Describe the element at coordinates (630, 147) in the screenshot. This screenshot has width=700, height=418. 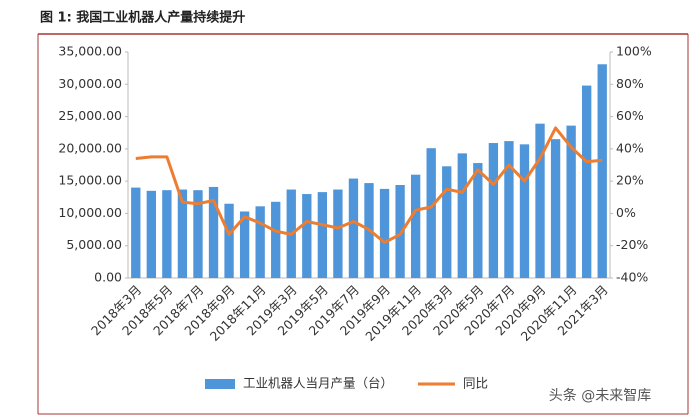
I see `y2-tick-label: 40%` at that location.